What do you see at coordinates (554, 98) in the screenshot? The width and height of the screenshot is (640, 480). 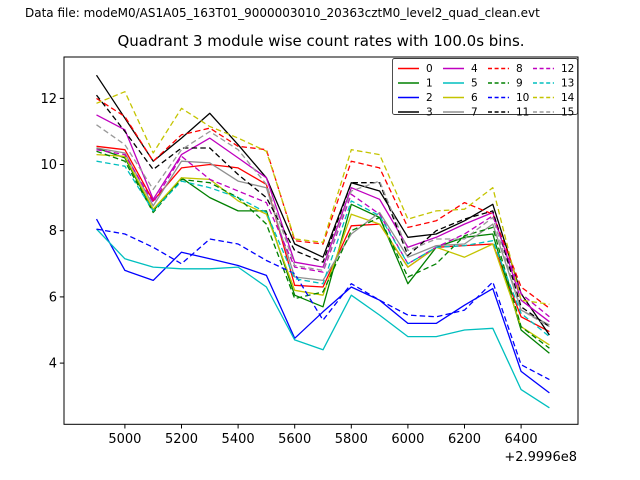 I see `legend-entry-14: 14` at bounding box center [554, 98].